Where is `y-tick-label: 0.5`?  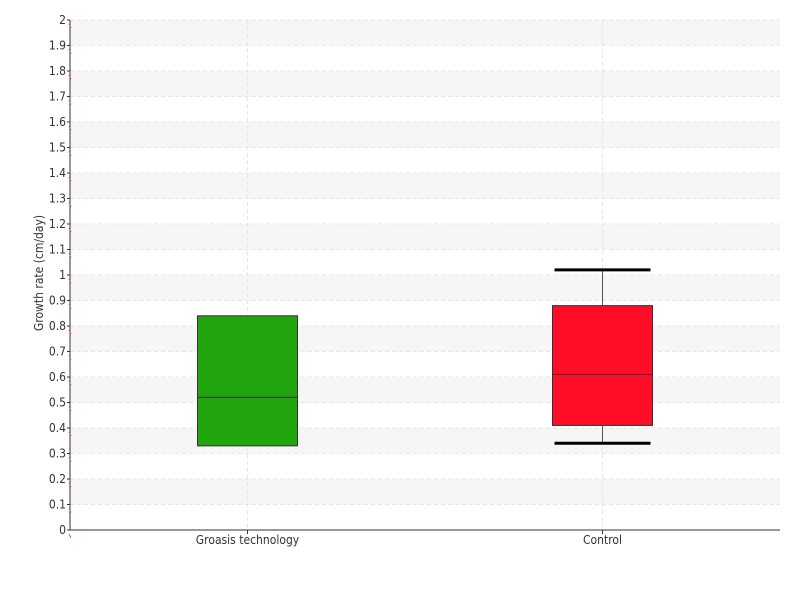 y-tick-label: 0.5 is located at coordinates (57, 403).